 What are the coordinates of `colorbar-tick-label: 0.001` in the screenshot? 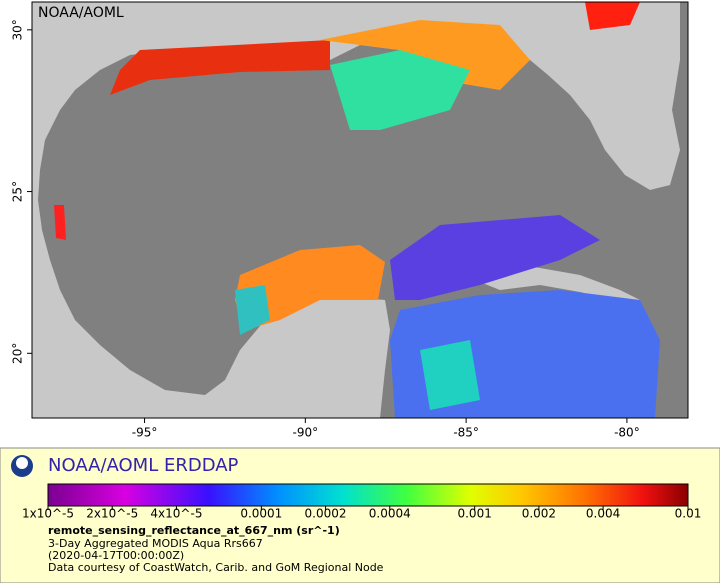 It's located at (474, 514).